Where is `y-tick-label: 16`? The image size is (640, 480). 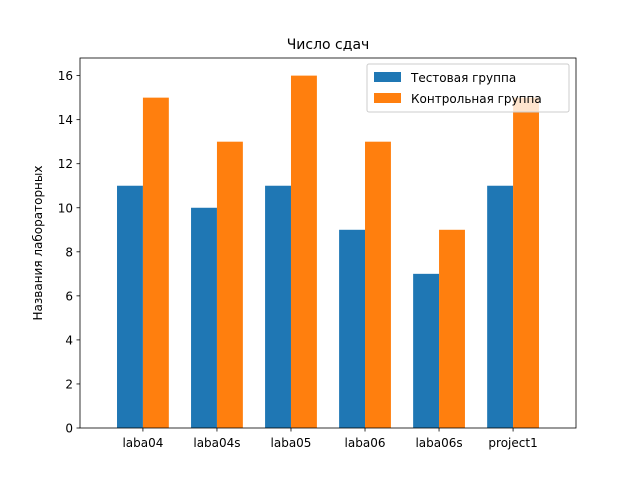
y-tick-label: 16 is located at coordinates (65, 76).